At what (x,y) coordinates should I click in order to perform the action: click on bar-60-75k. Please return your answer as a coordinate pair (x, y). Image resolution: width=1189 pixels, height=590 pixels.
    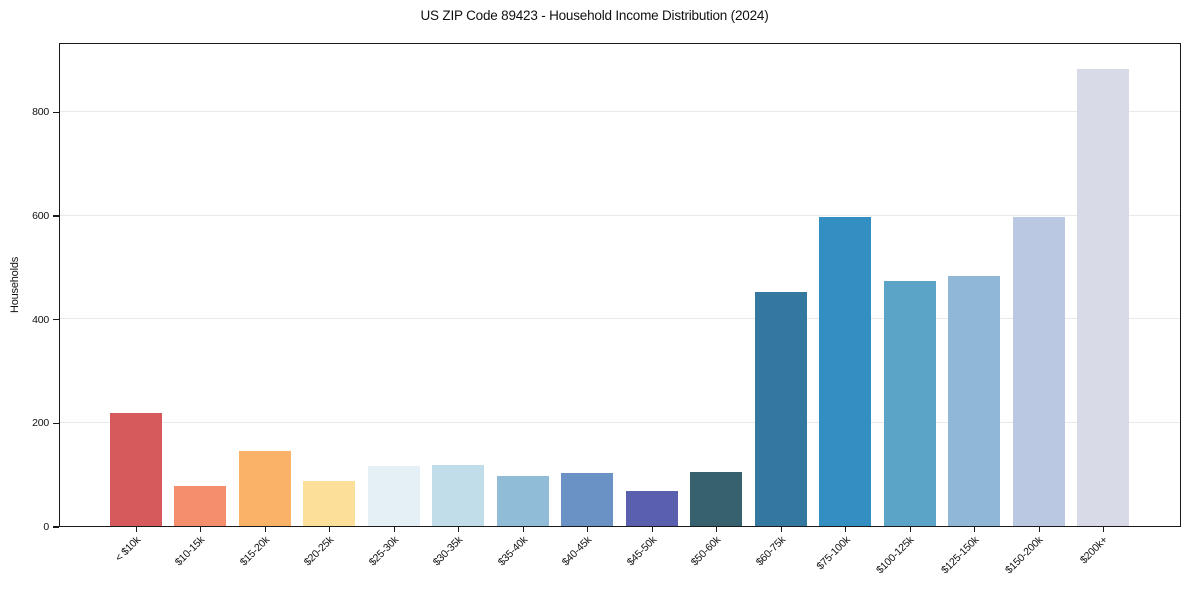
    Looking at the image, I should click on (780, 408).